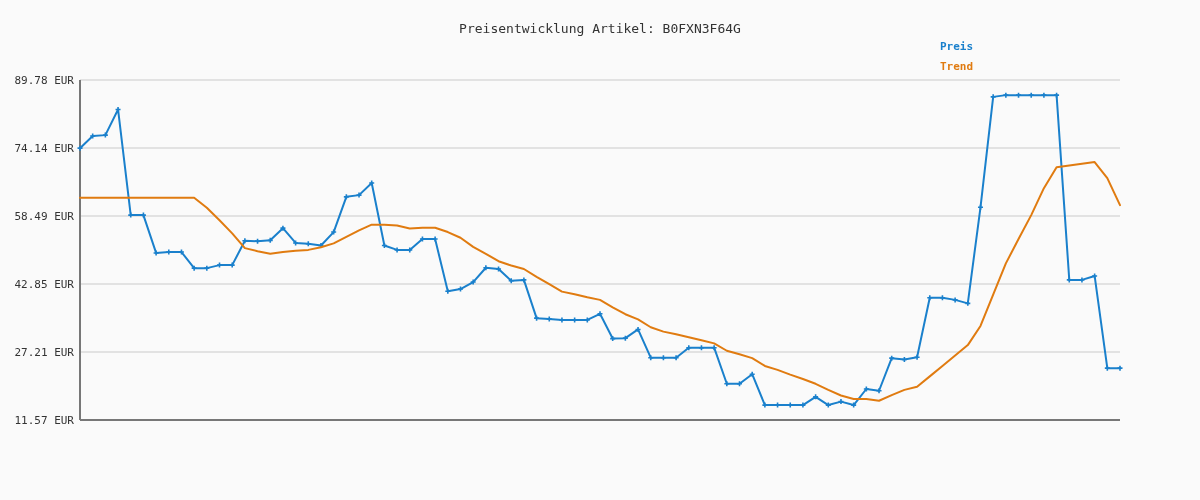  I want to click on y-tick-label: 89.78 EUR, so click(44, 80).